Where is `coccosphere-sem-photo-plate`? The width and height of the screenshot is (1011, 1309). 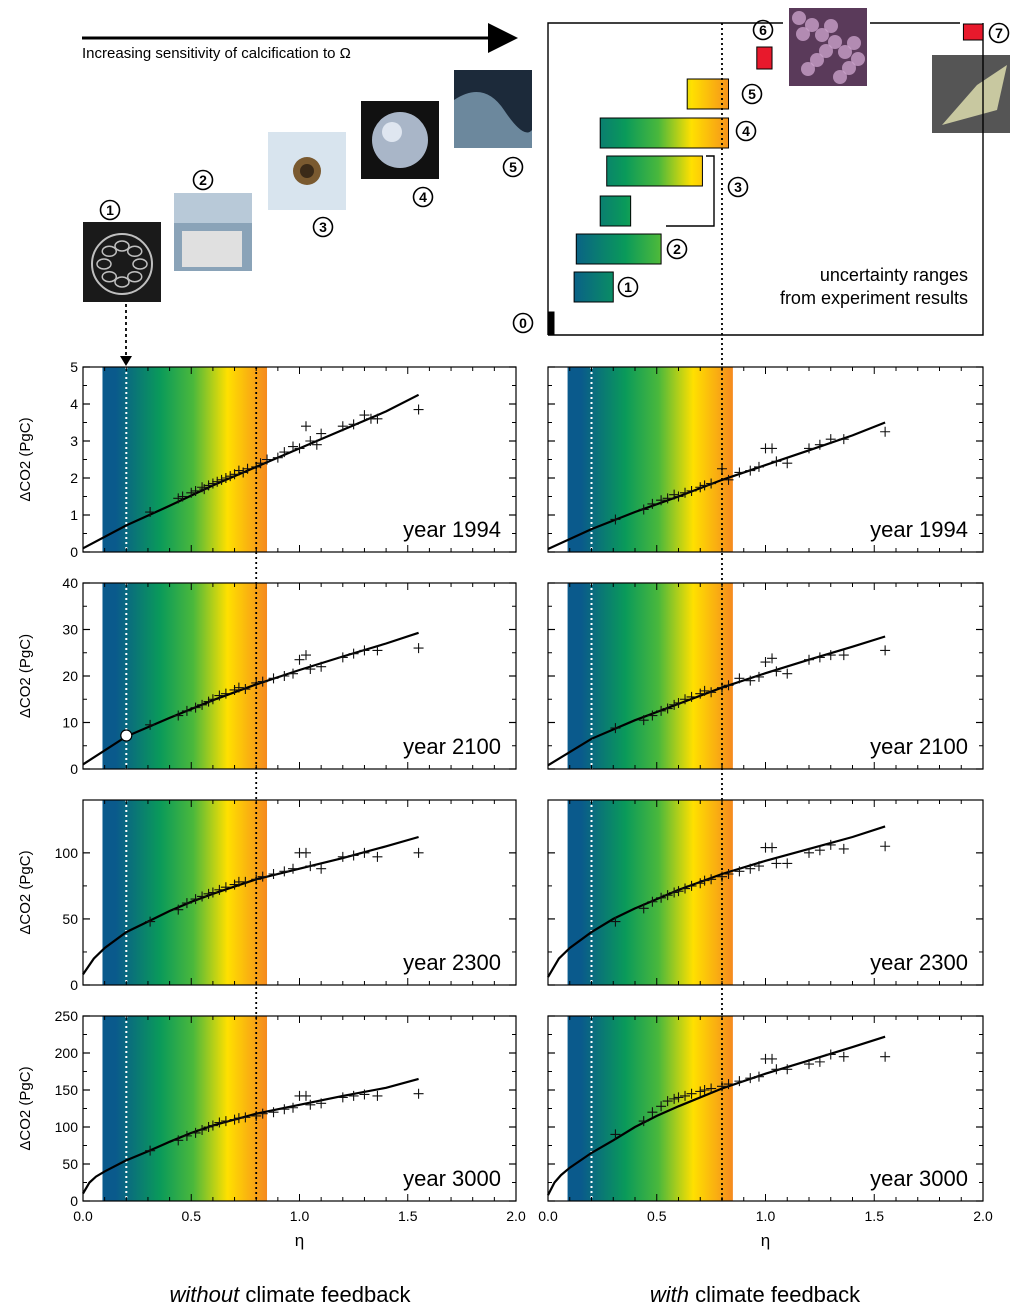 coccosphere-sem-photo-plate is located at coordinates (392, 132).